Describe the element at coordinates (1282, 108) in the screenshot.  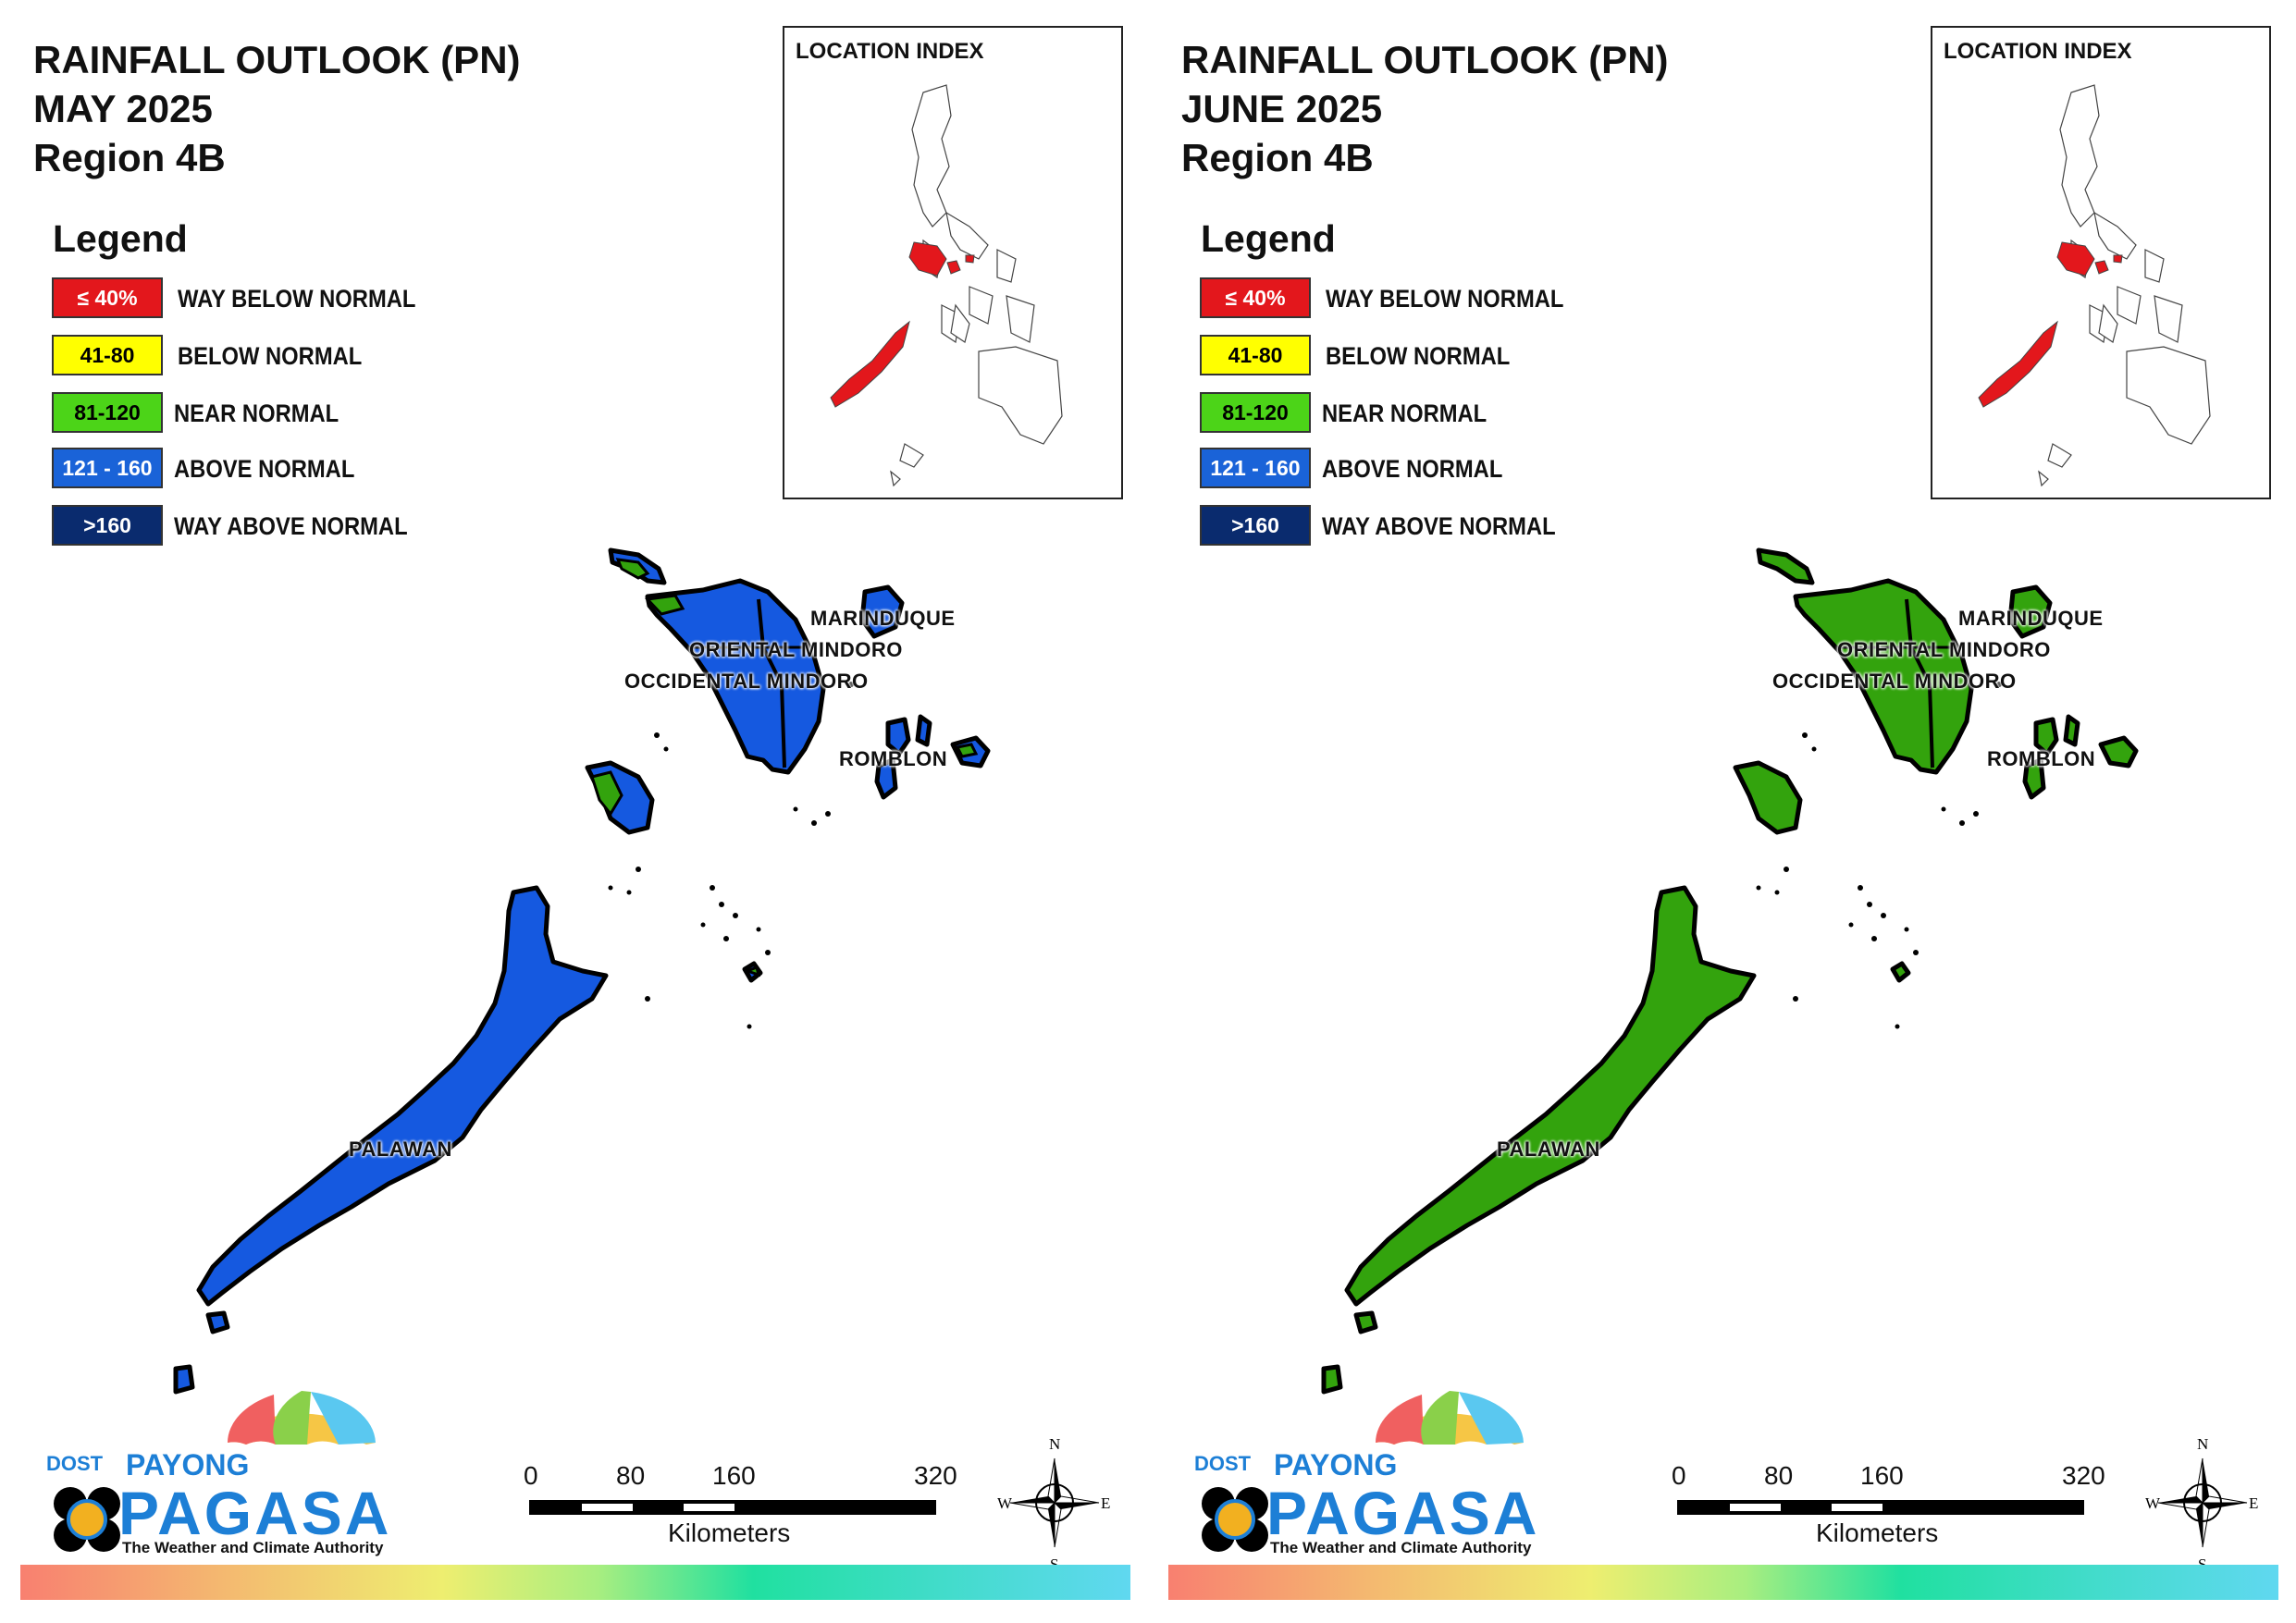
I see `month-line: JUNE 2025` at that location.